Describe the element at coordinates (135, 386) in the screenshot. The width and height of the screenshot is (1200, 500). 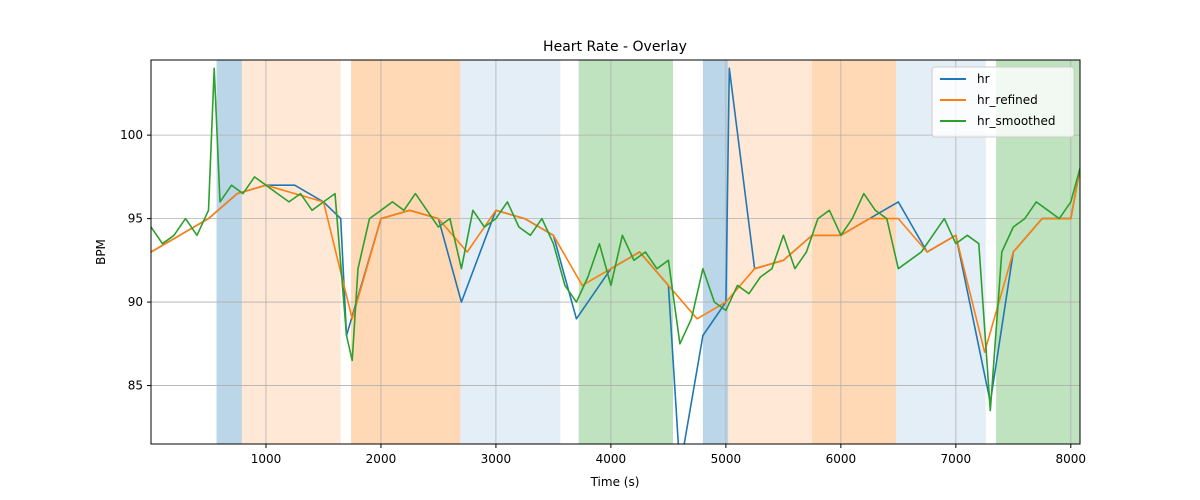
I see `y-tick-label-0: 85` at that location.